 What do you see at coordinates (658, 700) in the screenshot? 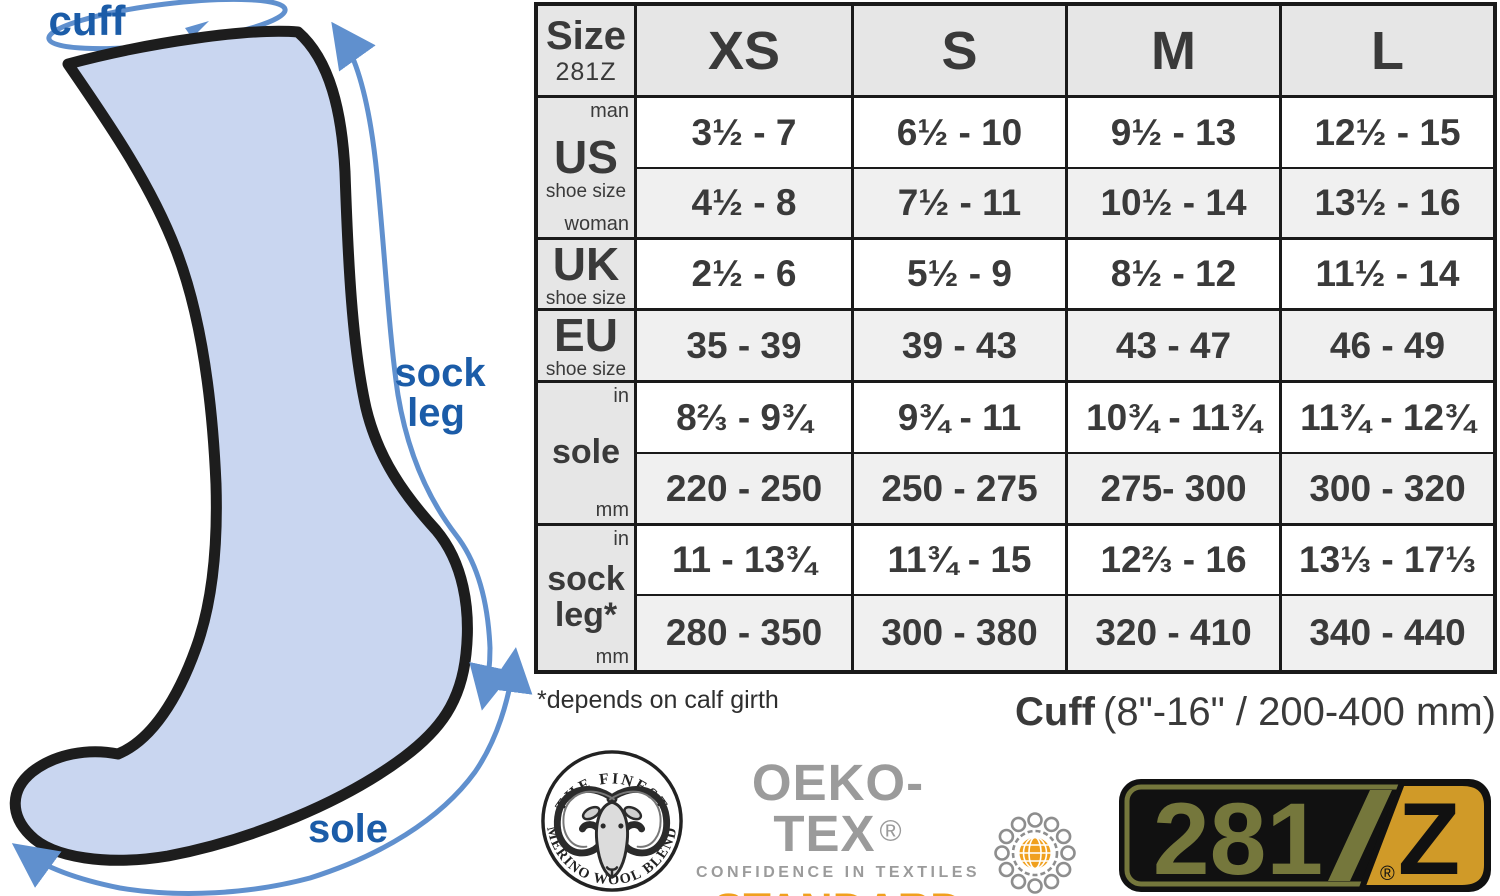
I see `calf-girth-footnote: *depends on calf girth` at bounding box center [658, 700].